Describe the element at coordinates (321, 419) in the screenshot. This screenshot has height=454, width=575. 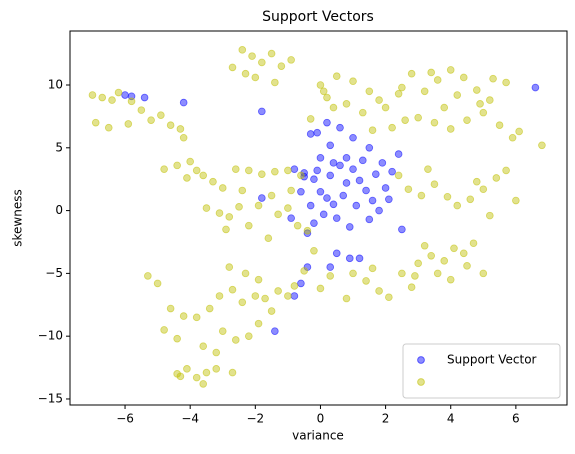
I see `x-tick-label: 0` at that location.